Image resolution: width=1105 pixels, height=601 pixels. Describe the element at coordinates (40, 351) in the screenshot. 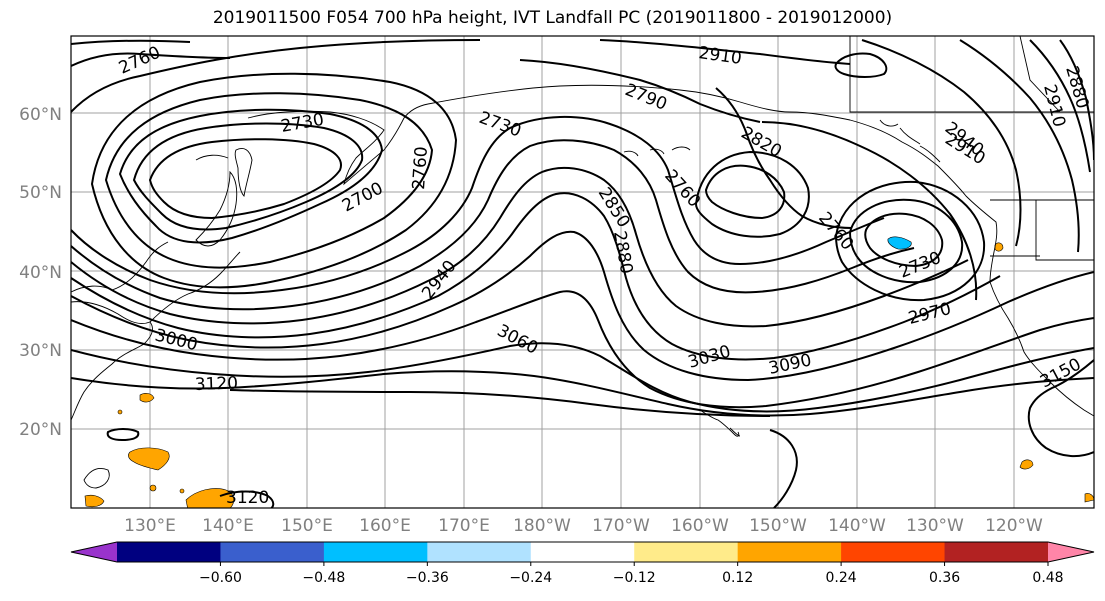

I see `latitude-label: 30°N` at that location.